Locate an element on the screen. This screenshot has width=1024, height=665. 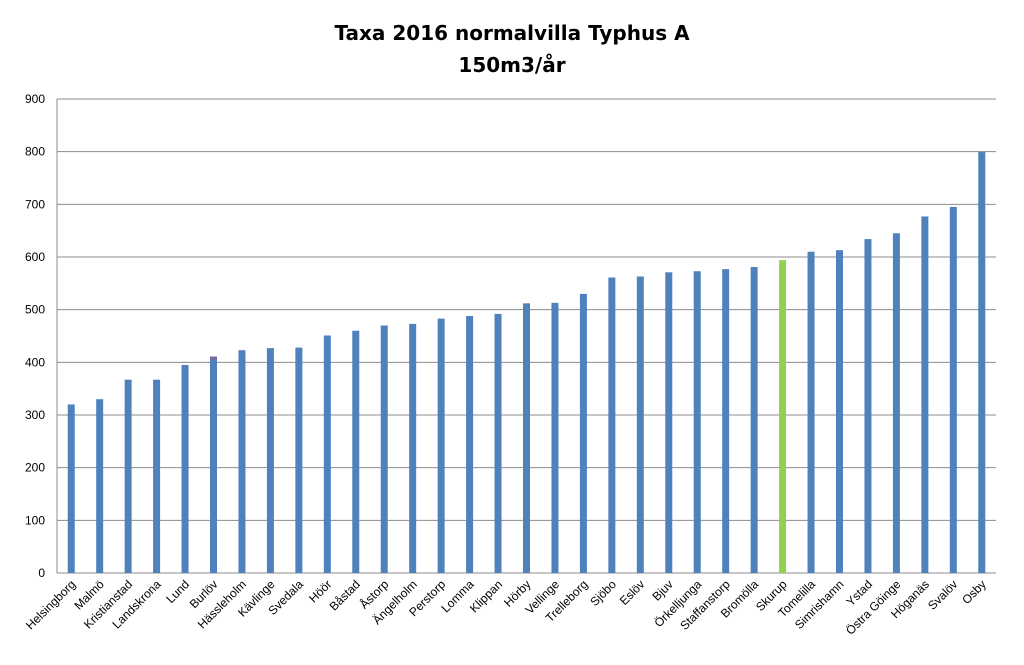
y-axis: 0 100 200 300 400 500 600 700 800 900 is located at coordinates (35, 336).